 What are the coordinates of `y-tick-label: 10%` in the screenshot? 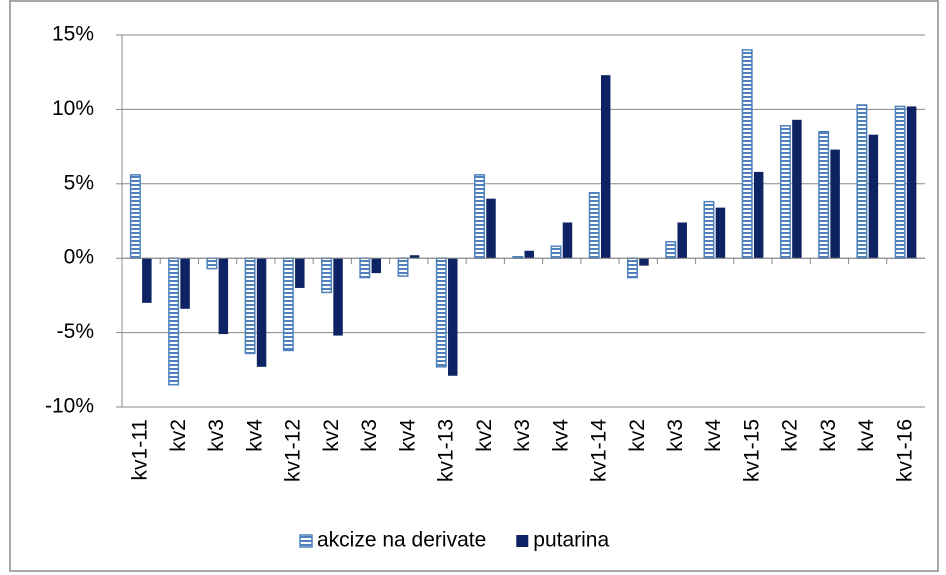 It's located at (73, 108).